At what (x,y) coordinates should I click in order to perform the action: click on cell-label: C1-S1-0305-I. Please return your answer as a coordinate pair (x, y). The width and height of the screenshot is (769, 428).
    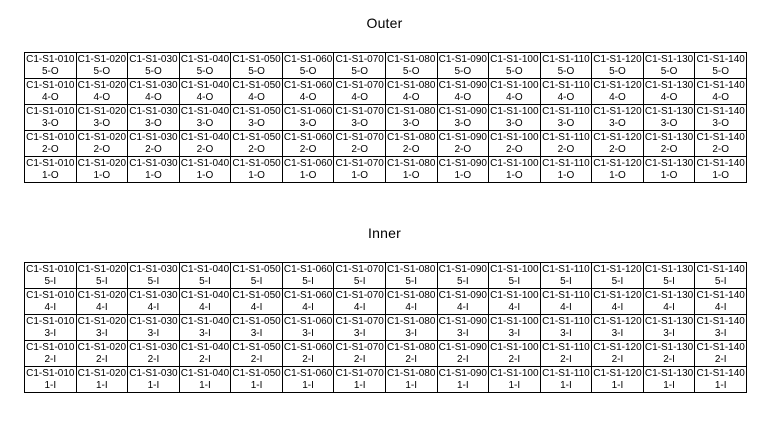
    Looking at the image, I should click on (153, 275).